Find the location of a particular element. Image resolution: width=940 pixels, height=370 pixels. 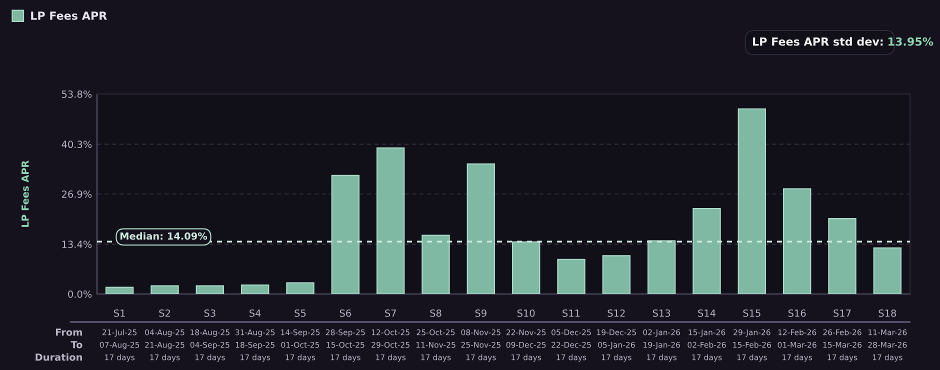

y-axis-title: LP Fees APR is located at coordinates (25, 193).